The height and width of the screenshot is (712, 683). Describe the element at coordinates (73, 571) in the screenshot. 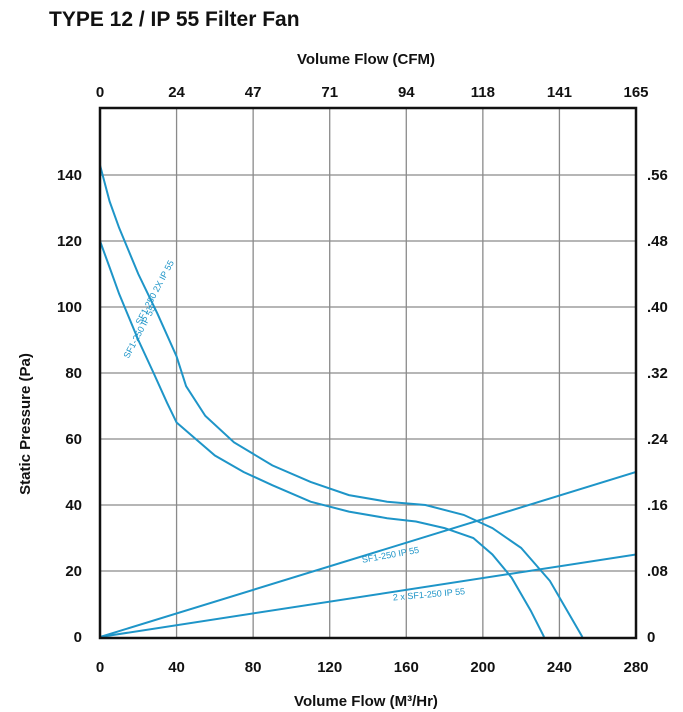

I see `y-tick-label: 20` at that location.